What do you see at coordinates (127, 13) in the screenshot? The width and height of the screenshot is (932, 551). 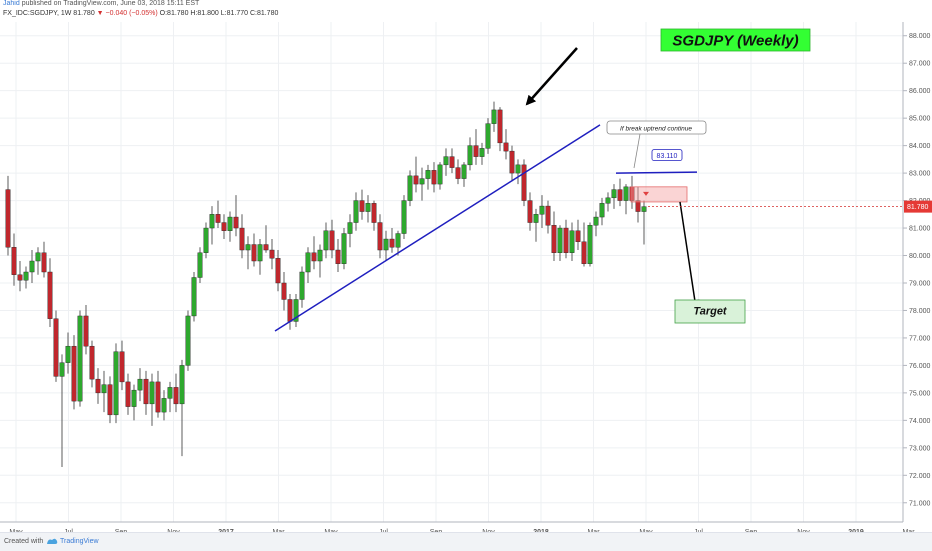 I see `change-value: ▼ −0.040 (−0.05%)` at bounding box center [127, 13].